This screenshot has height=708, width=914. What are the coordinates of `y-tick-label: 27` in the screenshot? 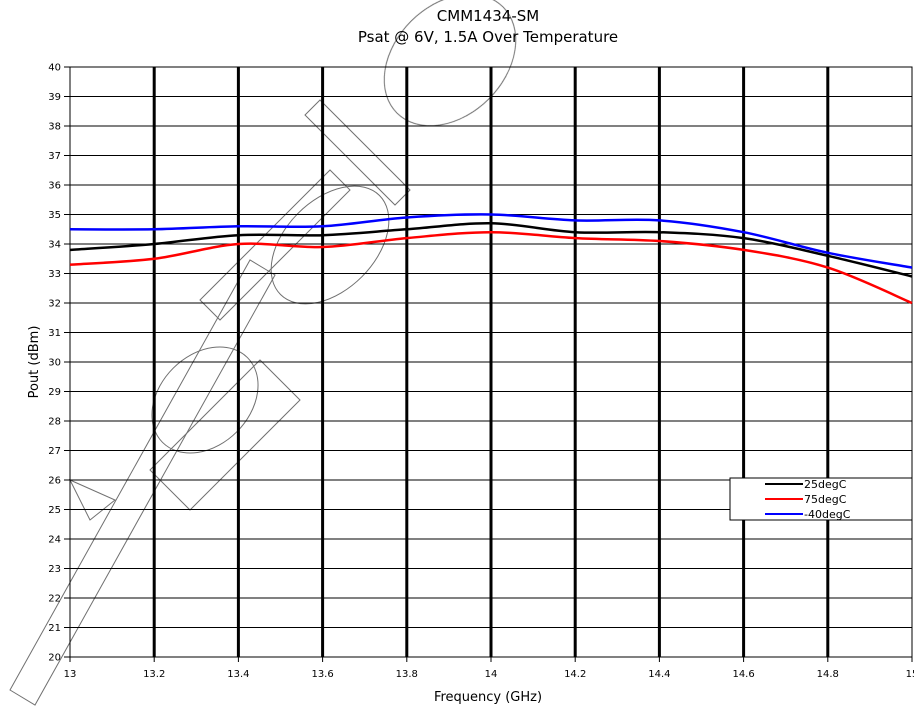 It's located at (54, 451).